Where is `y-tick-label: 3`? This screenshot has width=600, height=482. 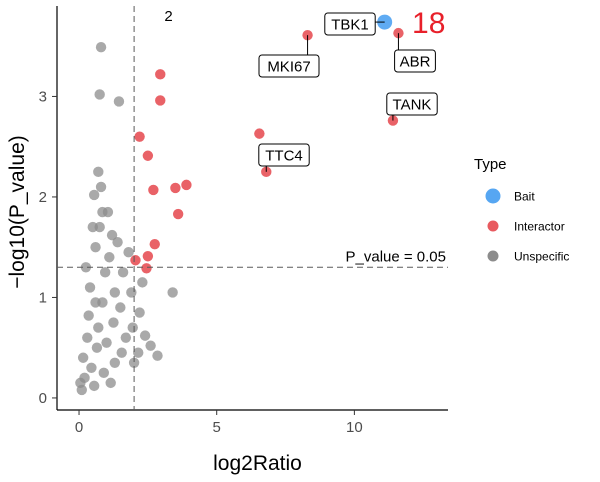
y-tick-label: 3 is located at coordinates (43, 96).